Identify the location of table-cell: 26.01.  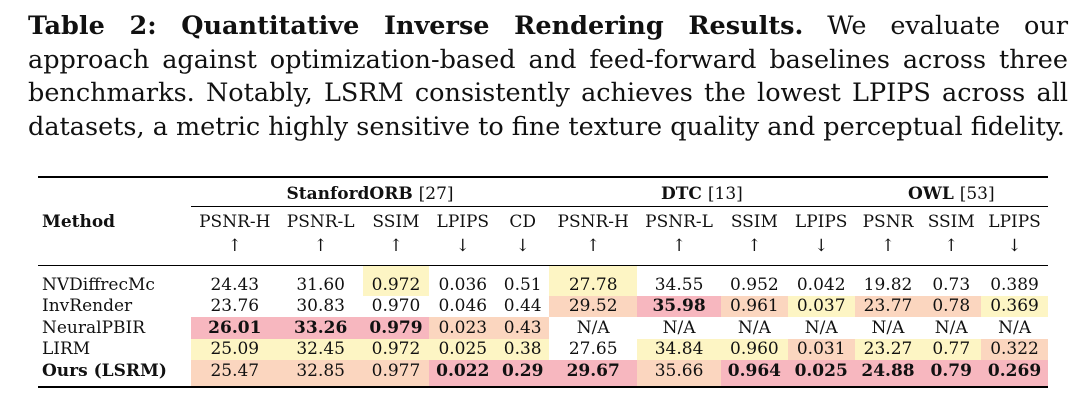
(234, 328).